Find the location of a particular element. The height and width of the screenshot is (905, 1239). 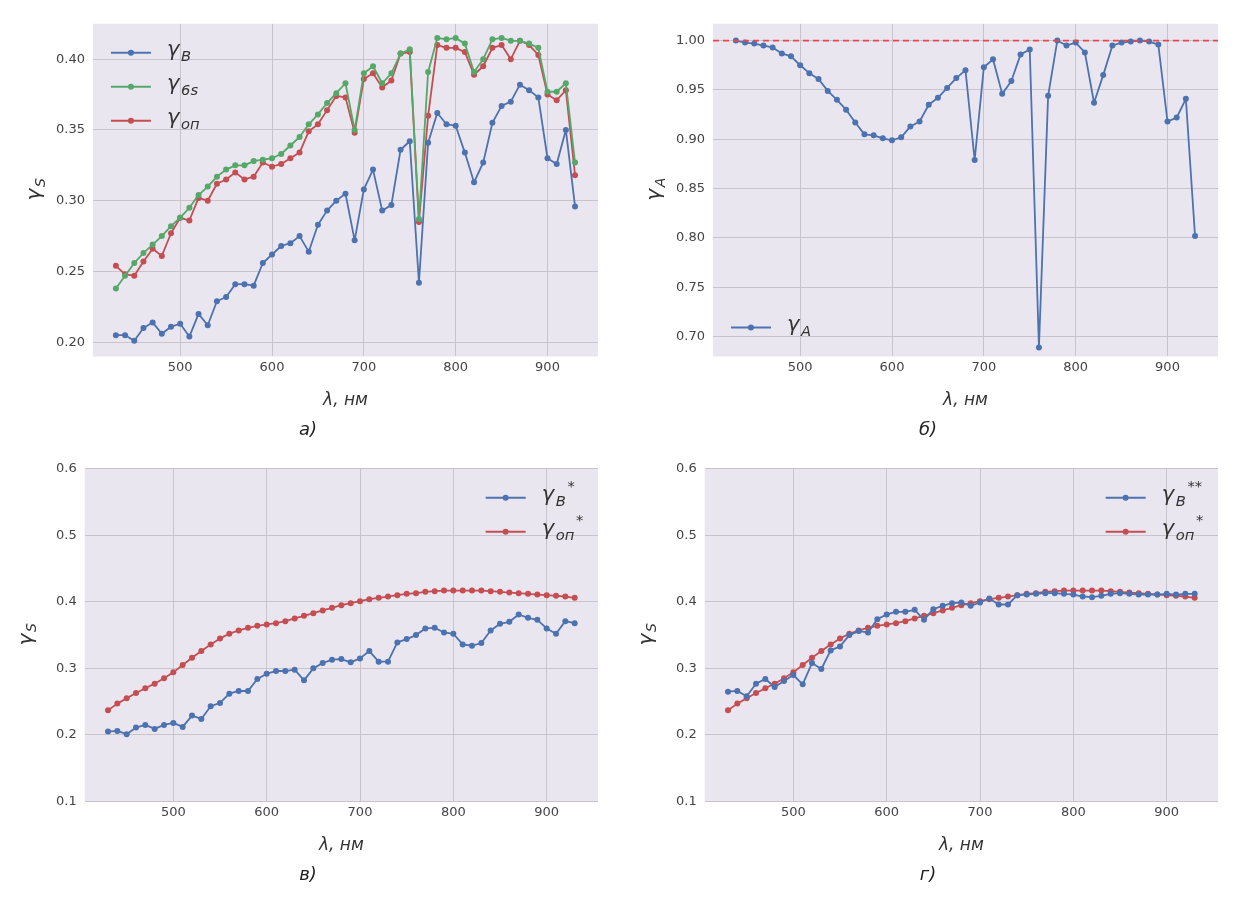

text: а) is located at coordinates (308, 428).